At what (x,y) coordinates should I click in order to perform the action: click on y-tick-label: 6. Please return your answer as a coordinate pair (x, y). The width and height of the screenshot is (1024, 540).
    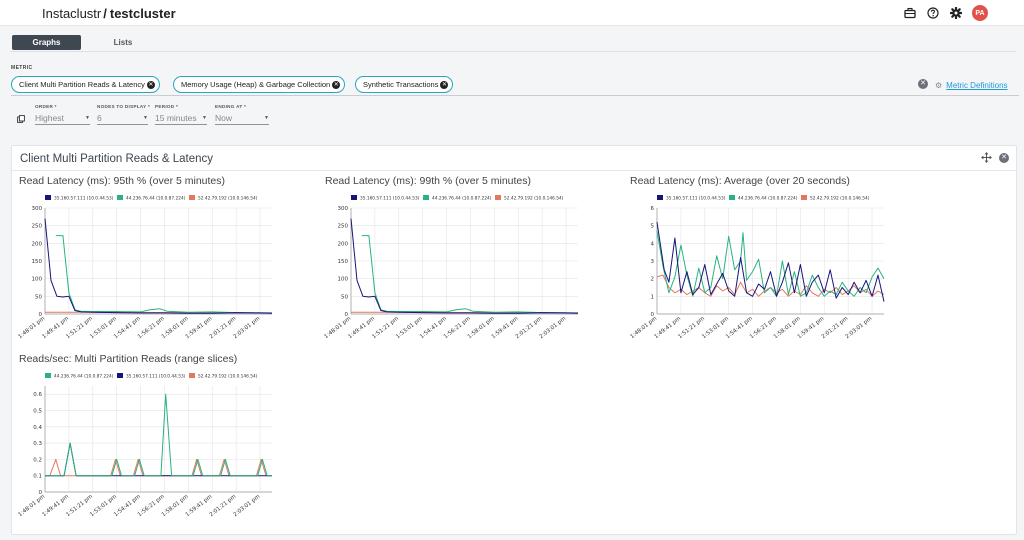
    Looking at the image, I should click on (653, 209).